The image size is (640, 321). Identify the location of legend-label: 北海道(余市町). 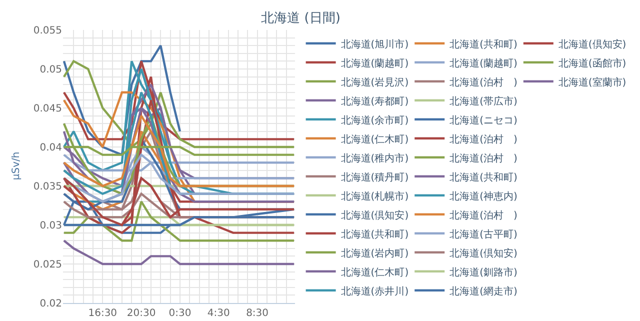
(374, 120).